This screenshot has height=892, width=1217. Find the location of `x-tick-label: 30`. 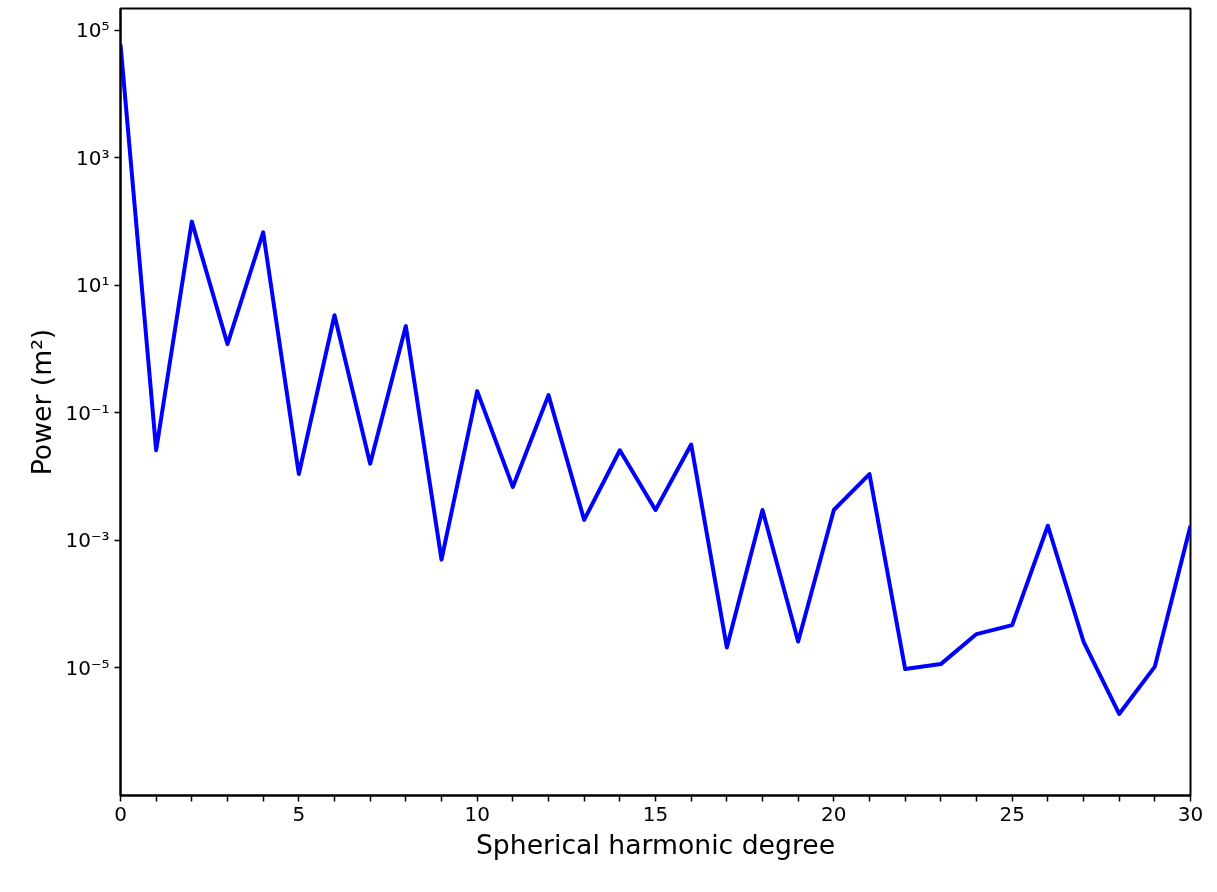

x-tick-label: 30 is located at coordinates (1190, 813).